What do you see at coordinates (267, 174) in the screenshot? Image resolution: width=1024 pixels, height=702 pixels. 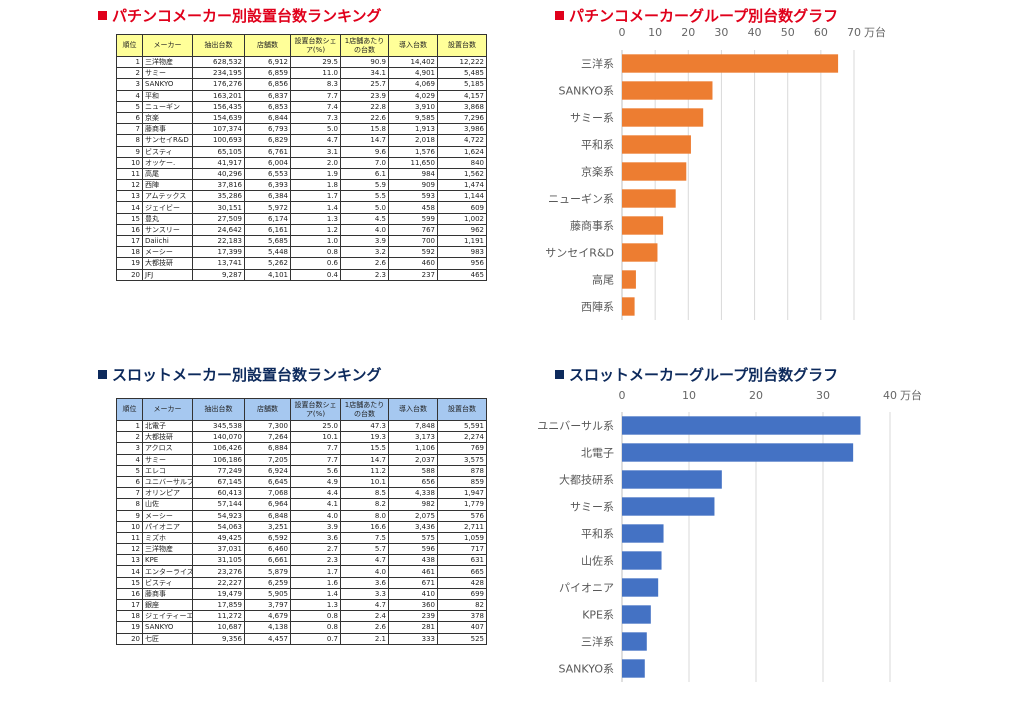 I see `table-cell: 6,553` at bounding box center [267, 174].